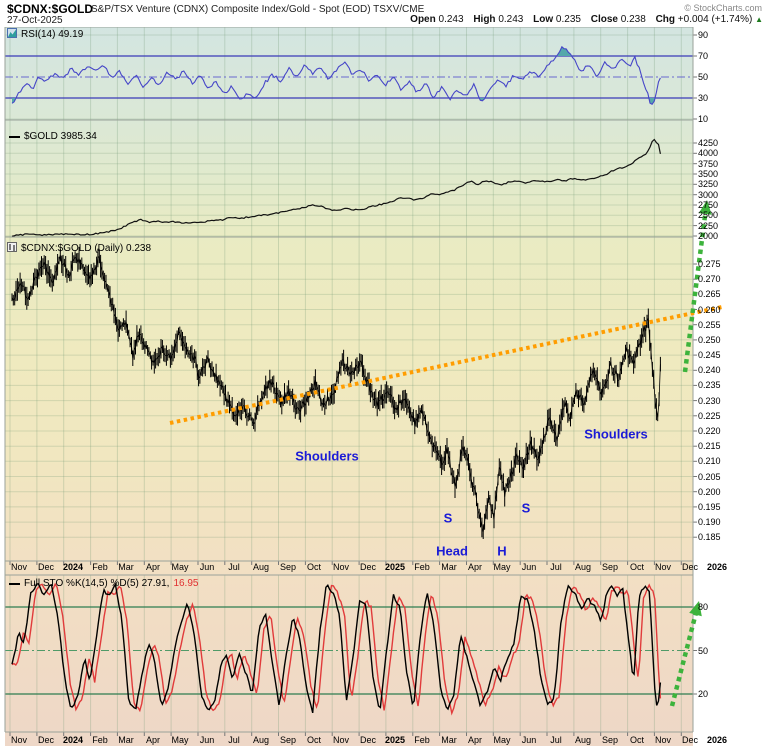 The width and height of the screenshot is (768, 752). I want to click on price-ytick-label: 0.265, so click(709, 294).